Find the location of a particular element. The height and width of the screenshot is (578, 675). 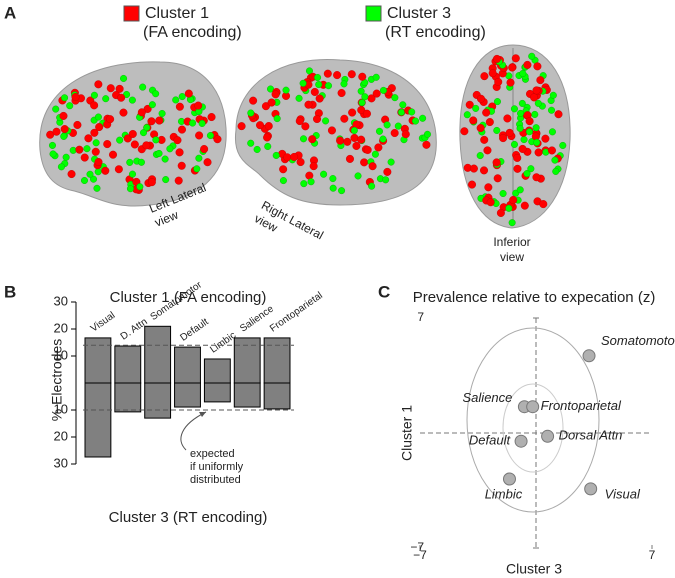

outline is located at coordinates (533, 420).